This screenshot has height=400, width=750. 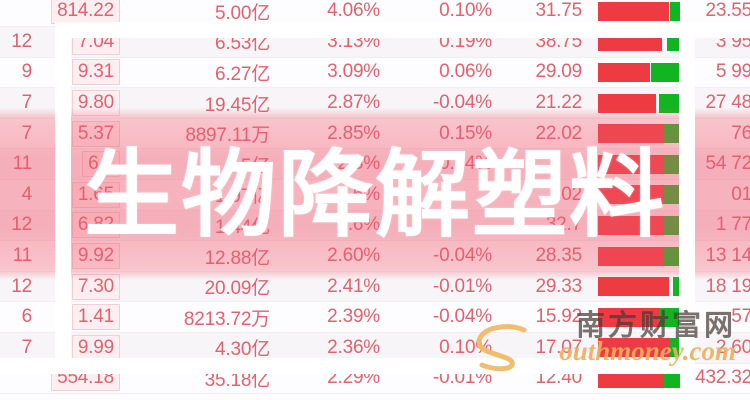 I want to click on price-box: 9.80, so click(x=95, y=103).